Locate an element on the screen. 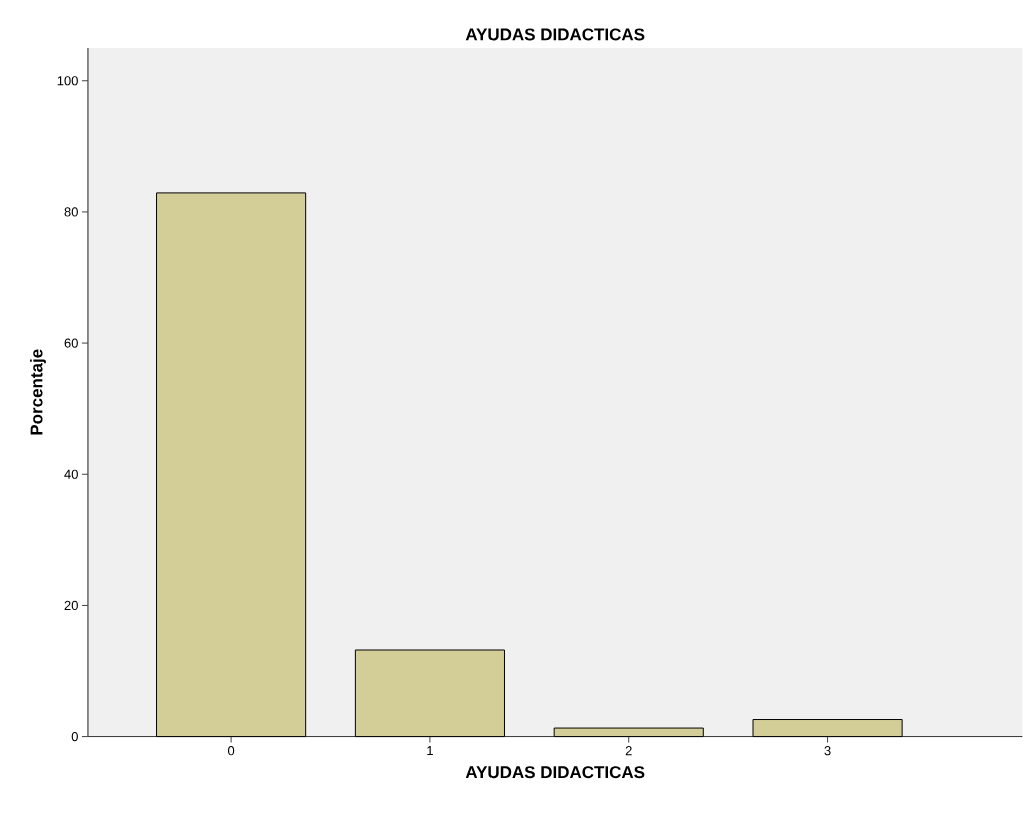  y-tick-label: 0 is located at coordinates (74, 737).